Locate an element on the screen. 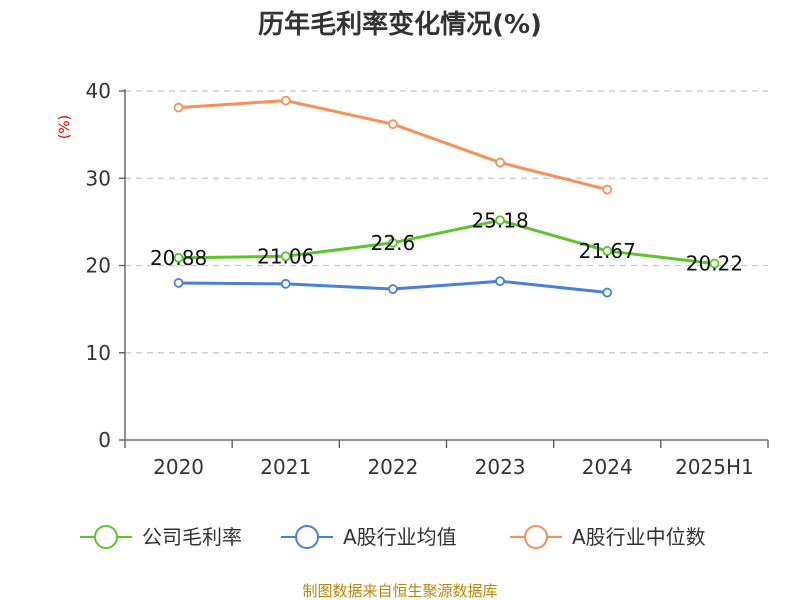  y-tick-label-0: 0 is located at coordinates (104, 440).